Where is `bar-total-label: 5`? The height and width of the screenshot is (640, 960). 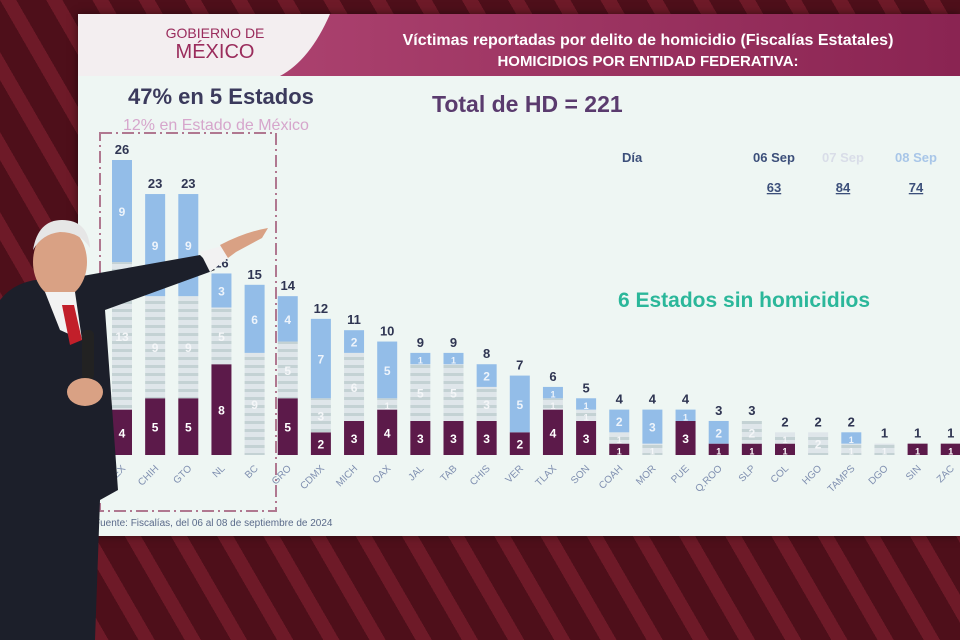 bar-total-label: 5 is located at coordinates (585, 387).